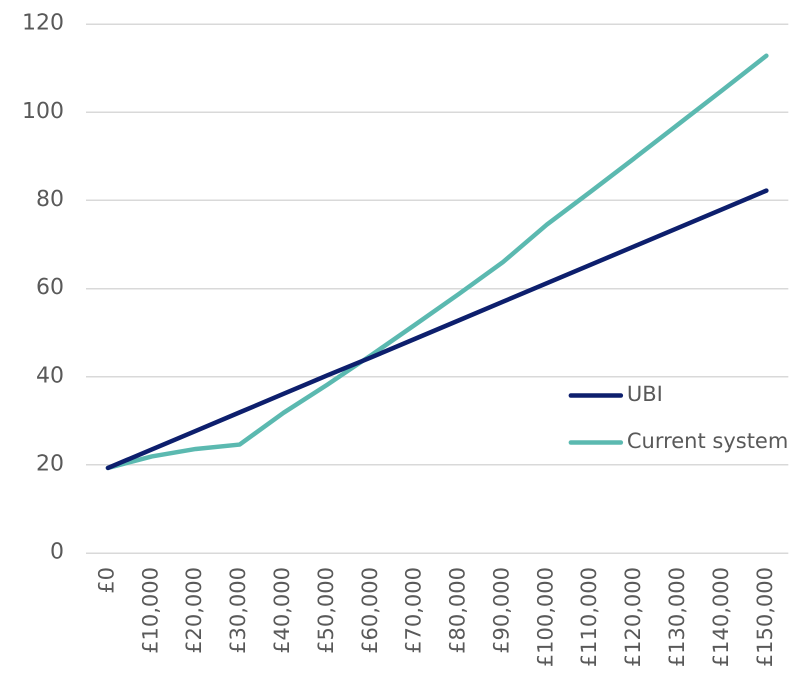 The image size is (806, 684). What do you see at coordinates (106, 580) in the screenshot?
I see `x-tick-label: £0` at bounding box center [106, 580].